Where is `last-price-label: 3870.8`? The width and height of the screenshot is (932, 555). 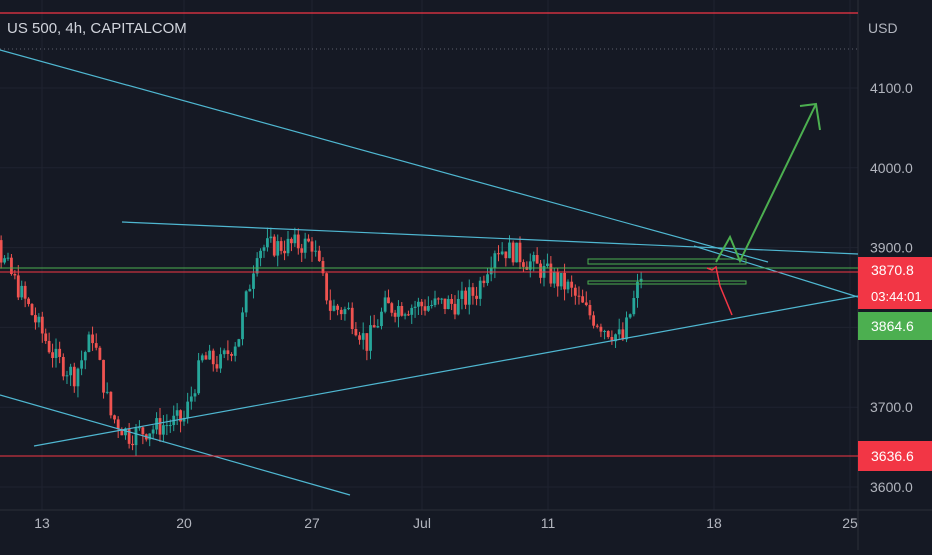
last-price-label: 3870.8 is located at coordinates (892, 270).